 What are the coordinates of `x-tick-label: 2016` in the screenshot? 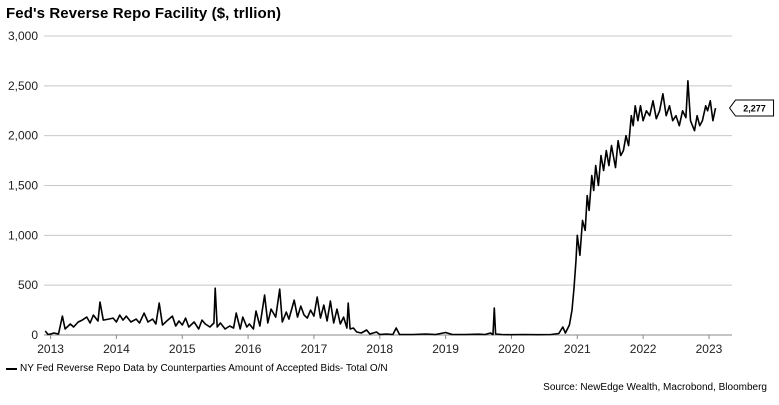 It's located at (248, 349).